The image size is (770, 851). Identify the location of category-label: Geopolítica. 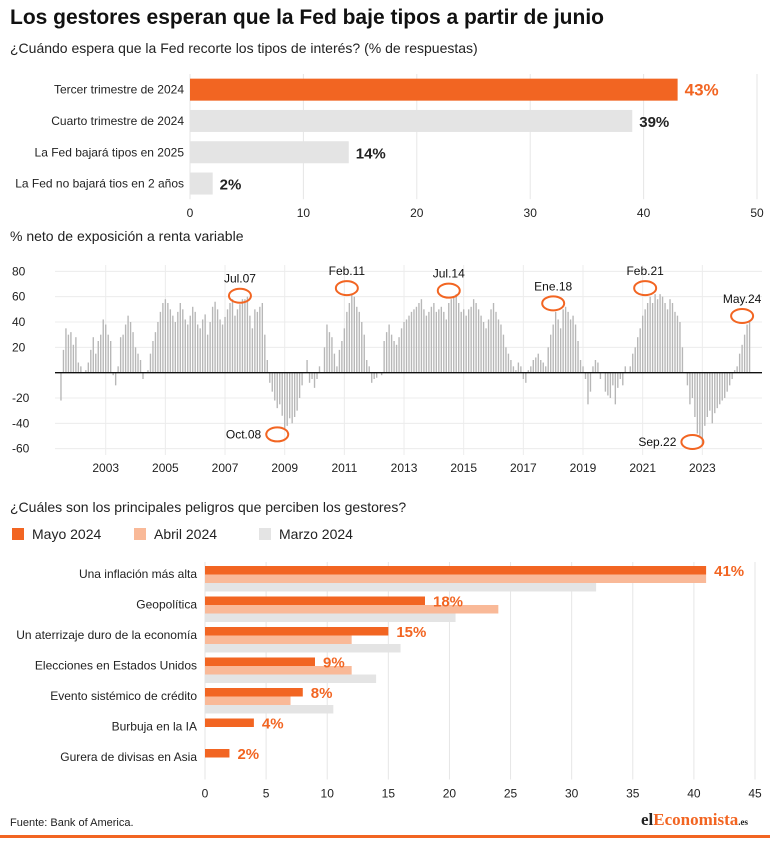
(166, 605).